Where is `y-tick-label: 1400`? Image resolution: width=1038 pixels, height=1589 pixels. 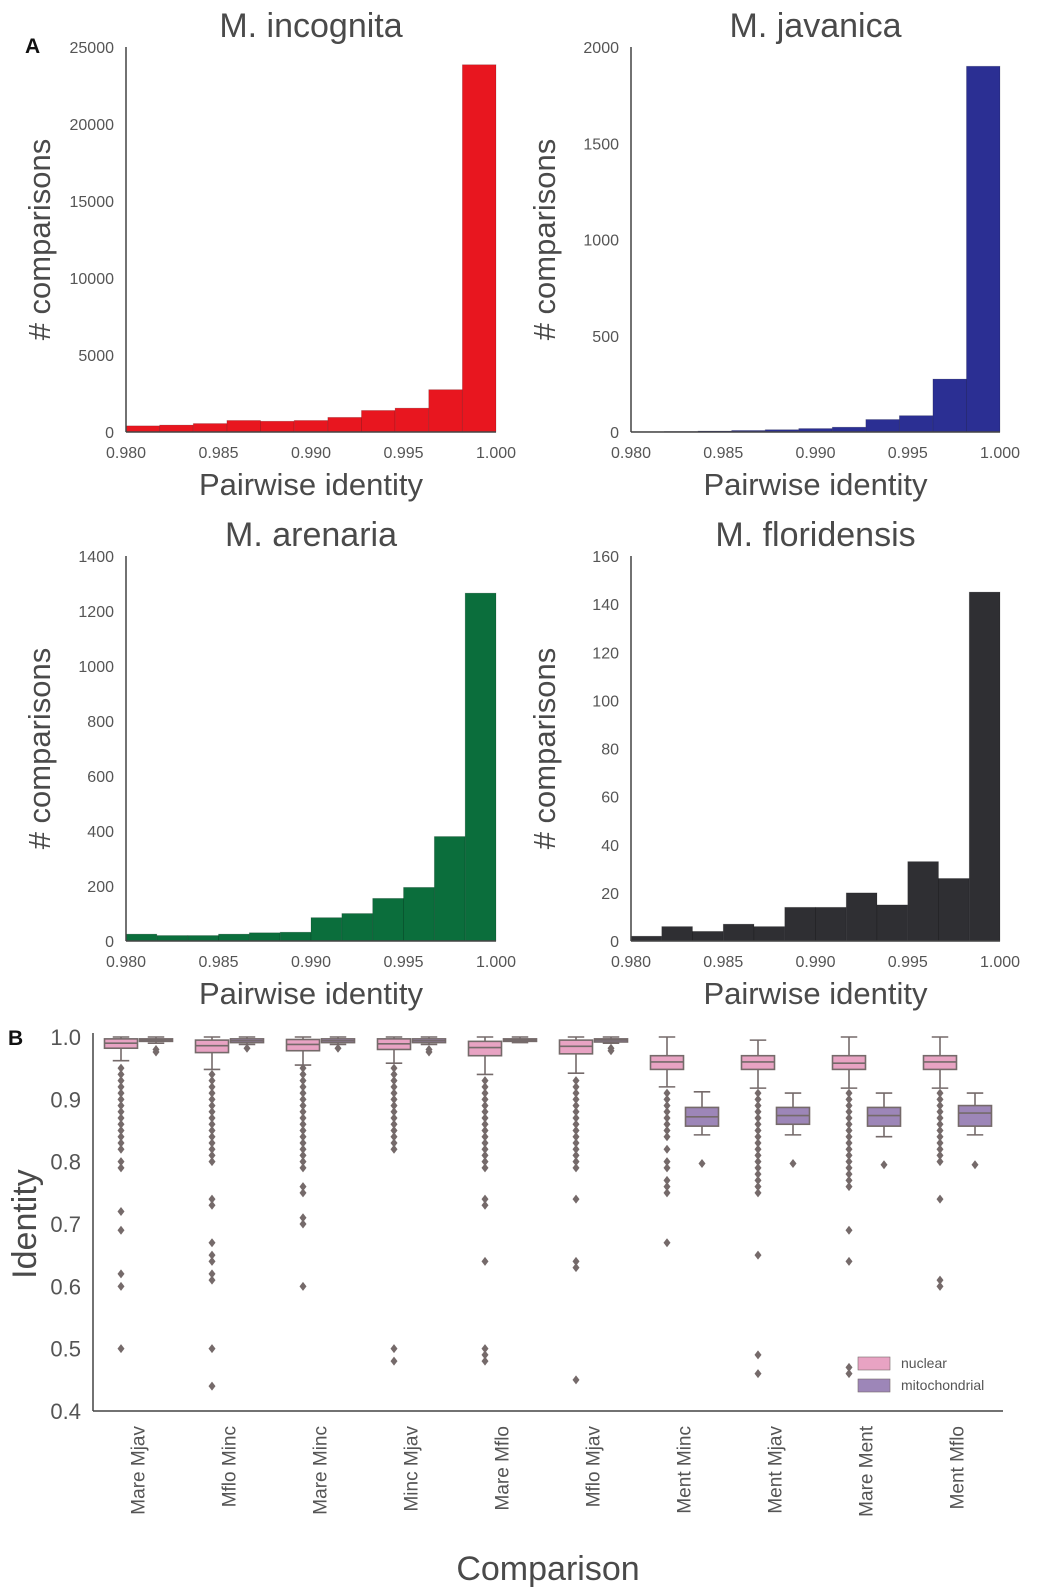 y-tick-label: 1400 is located at coordinates (96, 557).